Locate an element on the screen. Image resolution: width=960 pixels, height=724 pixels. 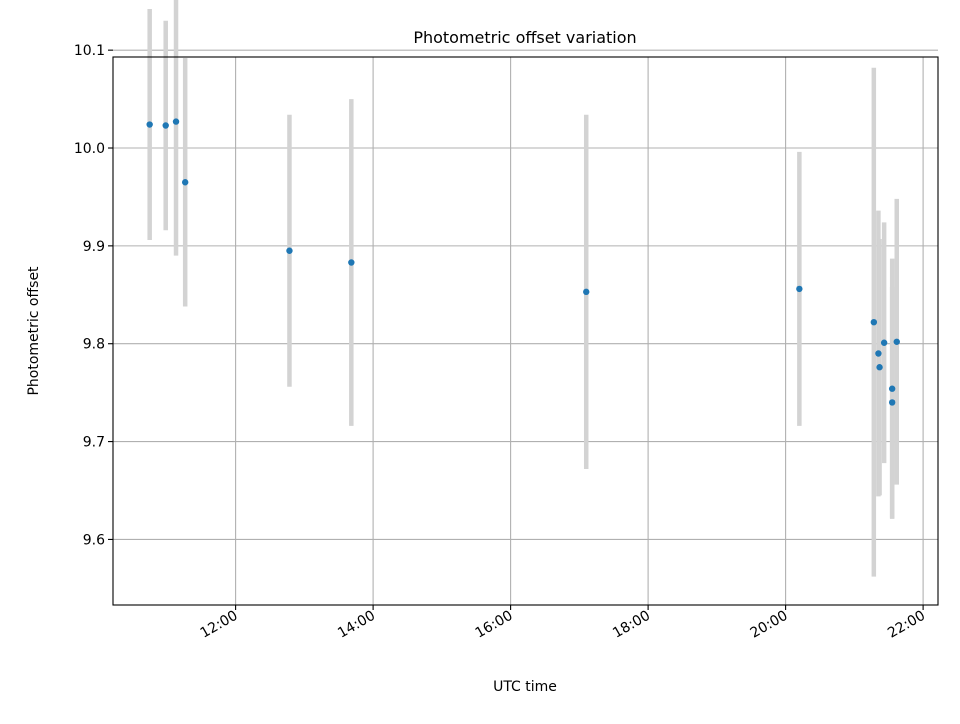
y-tick-label: 9.7 is located at coordinates (94, 443).